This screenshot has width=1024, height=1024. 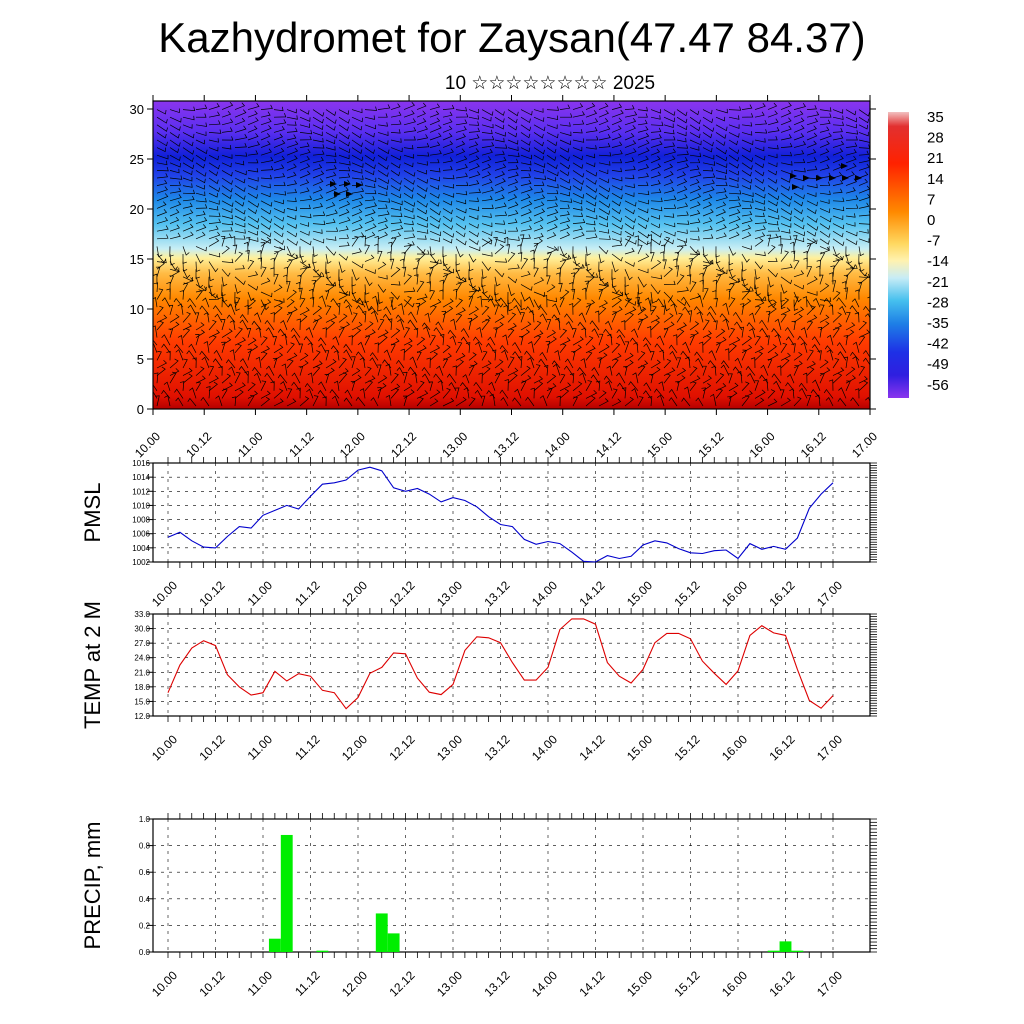 I want to click on colorbar-label: -21, so click(x=938, y=282).